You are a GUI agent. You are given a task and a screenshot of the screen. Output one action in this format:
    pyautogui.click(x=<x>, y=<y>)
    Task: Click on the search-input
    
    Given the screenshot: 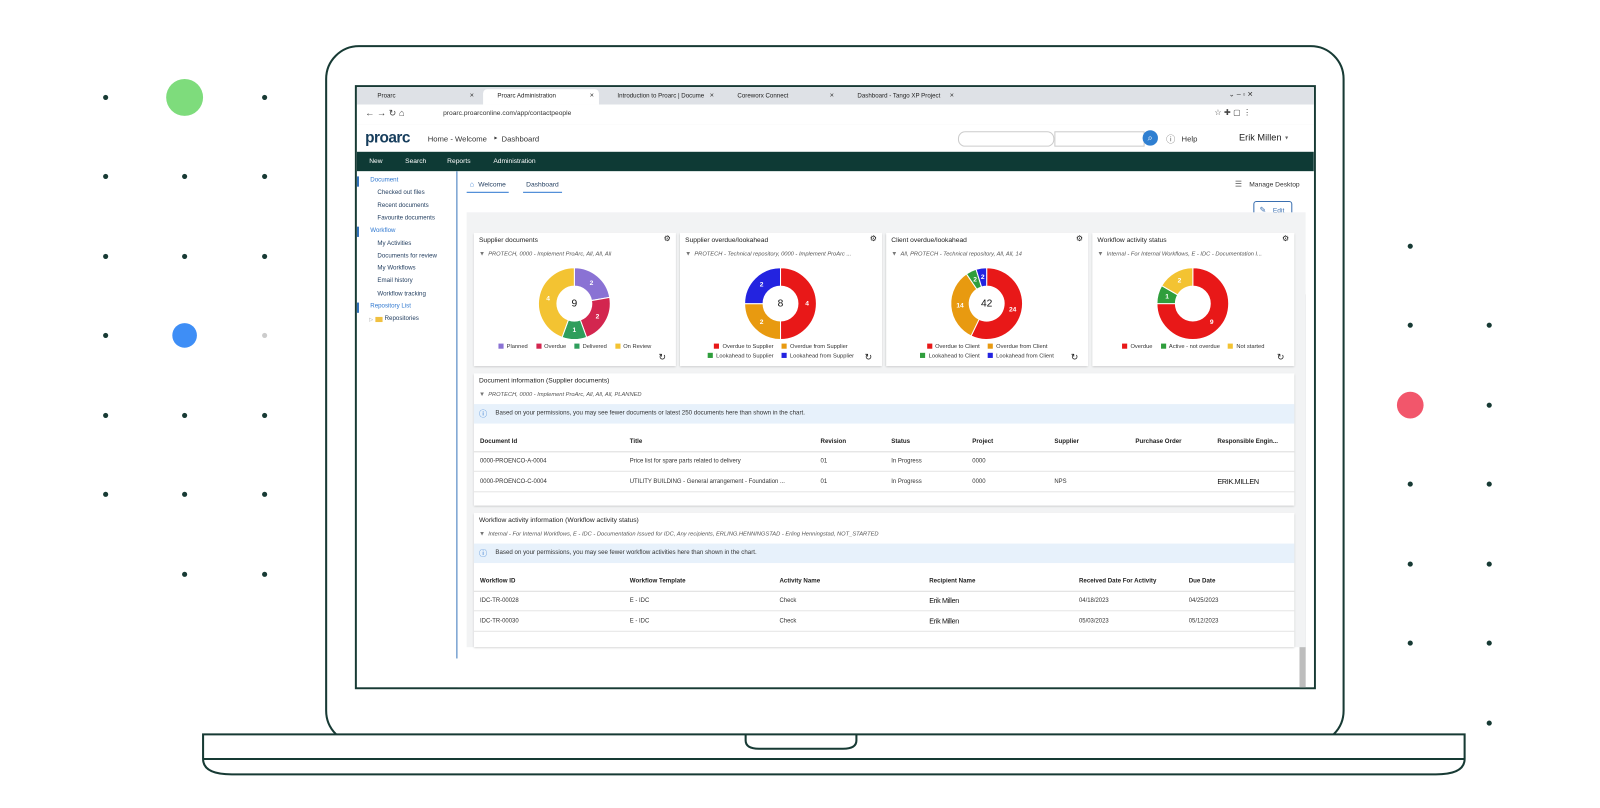 What is the action you would take?
    pyautogui.click(x=1099, y=139)
    